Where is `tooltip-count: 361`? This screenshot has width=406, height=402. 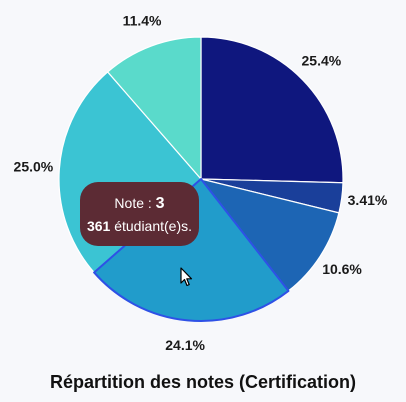 tooltip-count: 361 is located at coordinates (98, 226).